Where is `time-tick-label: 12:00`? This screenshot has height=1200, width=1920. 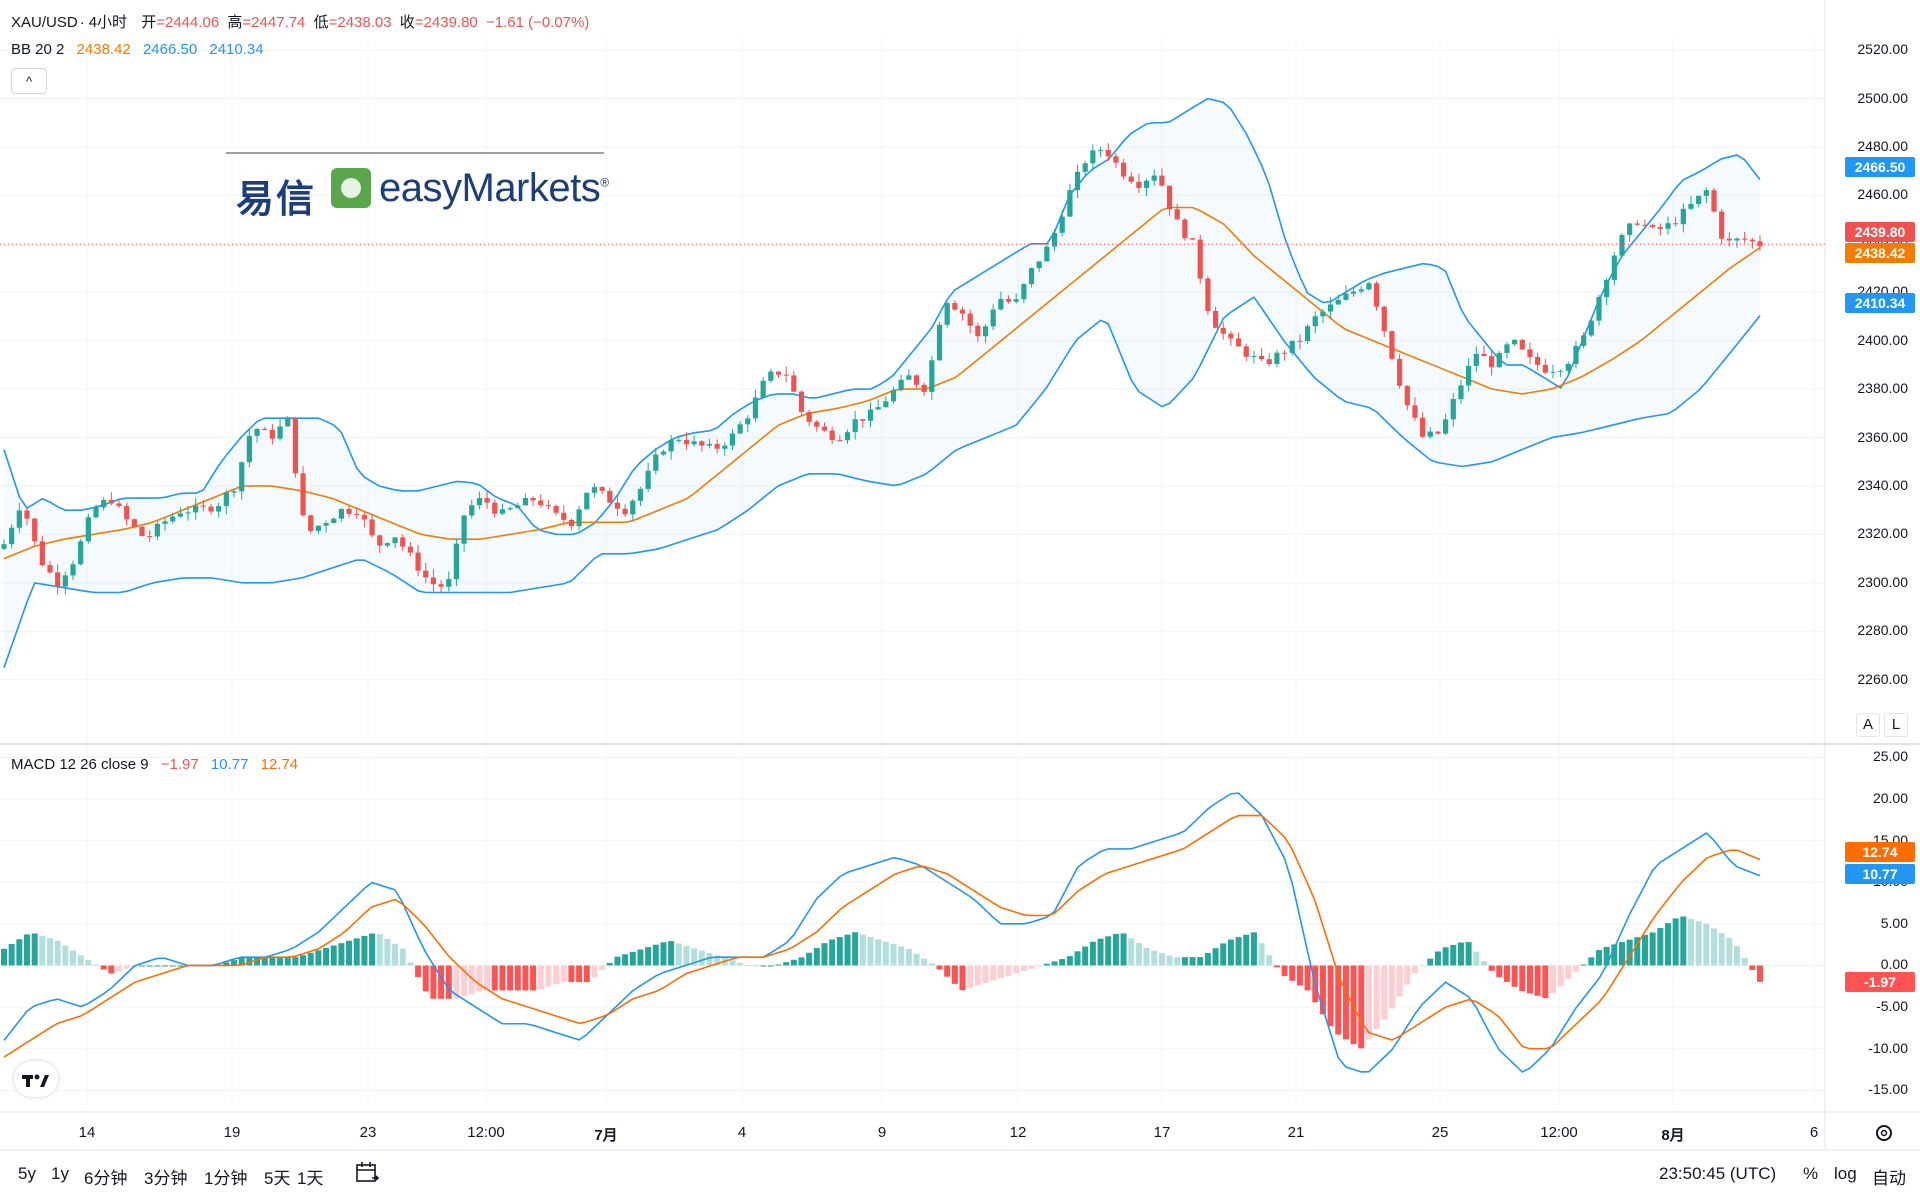 time-tick-label: 12:00 is located at coordinates (486, 1132).